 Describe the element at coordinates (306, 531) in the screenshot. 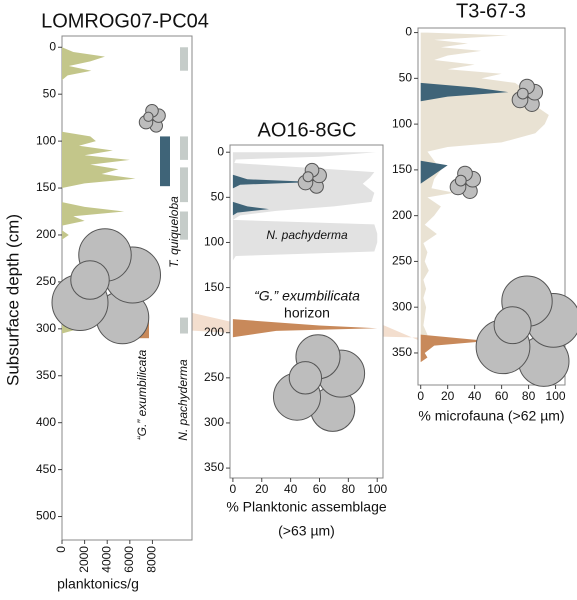

I see `x-axis-label: (>63 µm)` at that location.